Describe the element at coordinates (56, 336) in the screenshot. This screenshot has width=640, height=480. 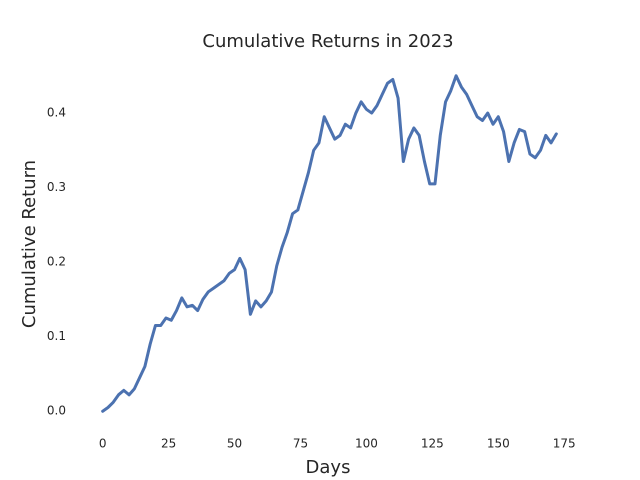
I see `y-tick-label: 0.1` at that location.